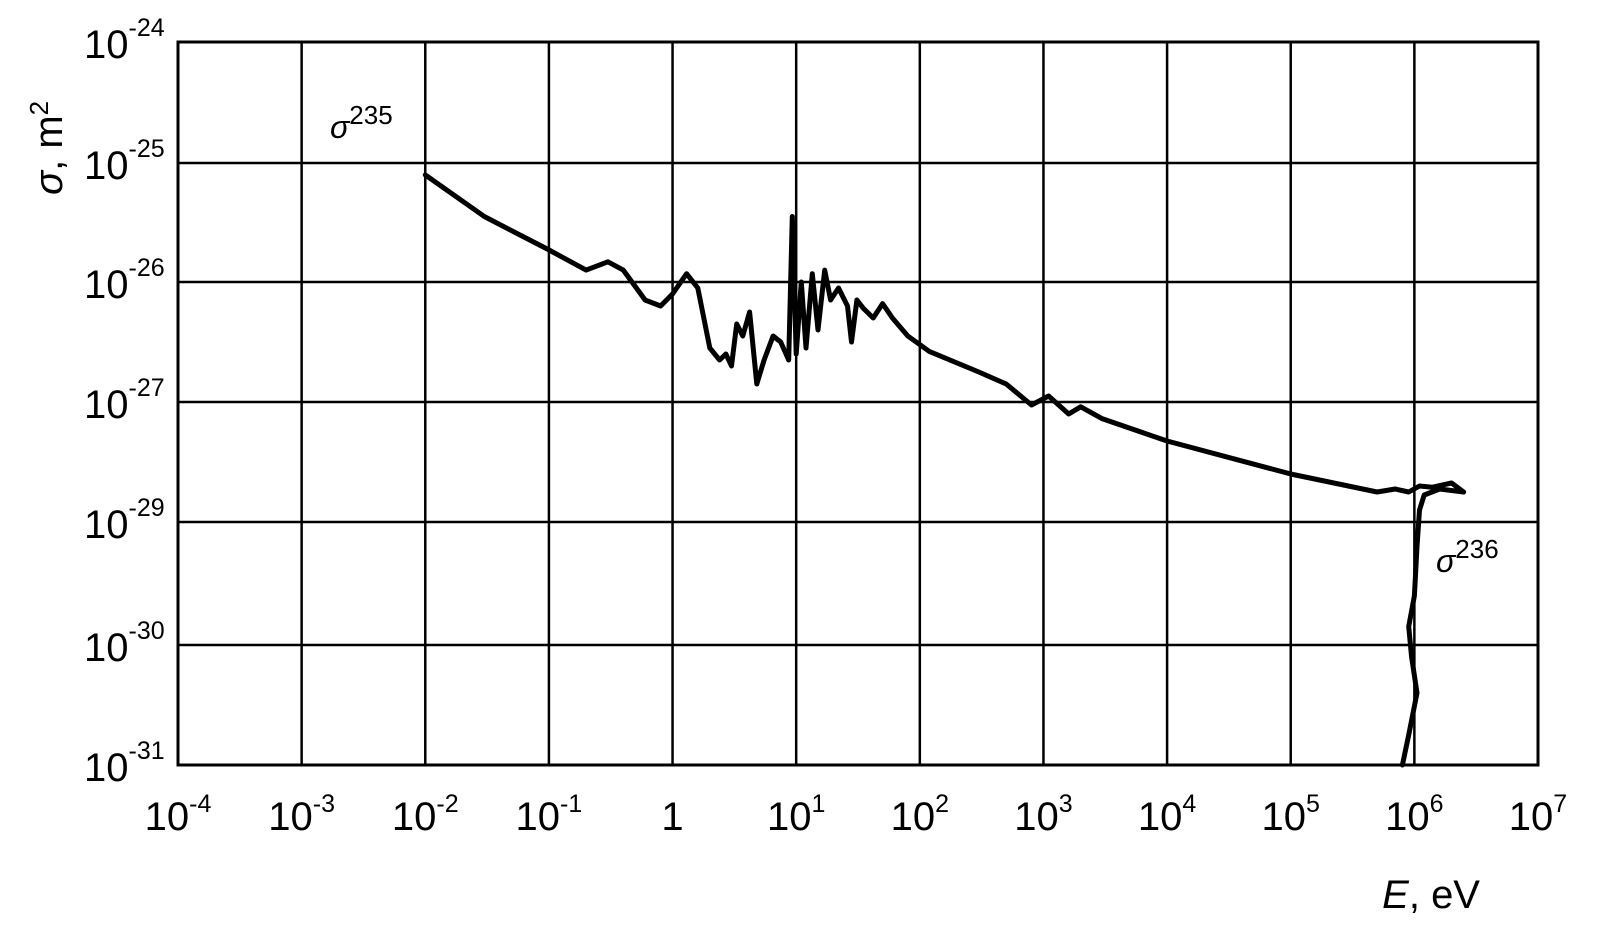 This screenshot has height=928, width=1617. Describe the element at coordinates (672, 817) in the screenshot. I see `x-tick-label: 1` at that location.